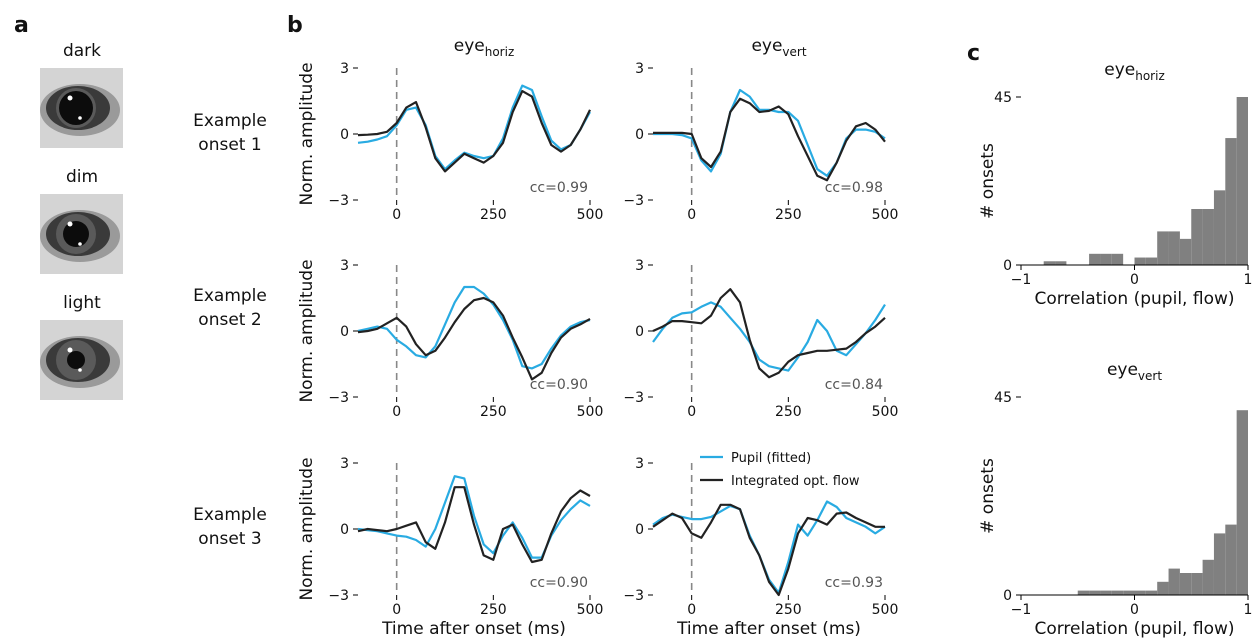 The image size is (1258, 644). What do you see at coordinates (854, 188) in the screenshot?
I see `annotation: cc=0.98` at bounding box center [854, 188].